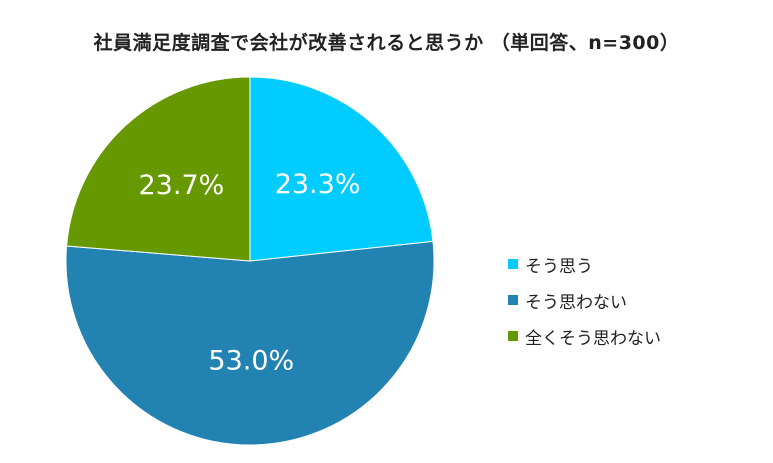 The height and width of the screenshot is (463, 773). What do you see at coordinates (182, 185) in the screenshot?
I see `data-label-3: 23.7%` at bounding box center [182, 185].